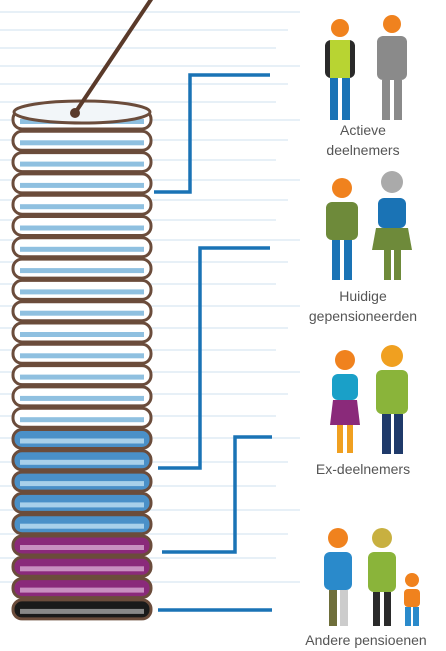  Describe the element at coordinates (75, 113) in the screenshot. I see `pointer-tip` at that location.